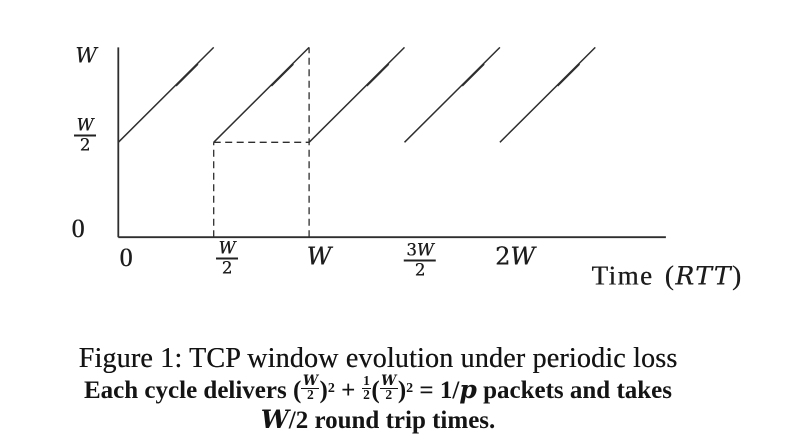 This screenshot has height=448, width=797. Describe the element at coordinates (86, 55) in the screenshot. I see `y-tick-label-W: W` at that location.